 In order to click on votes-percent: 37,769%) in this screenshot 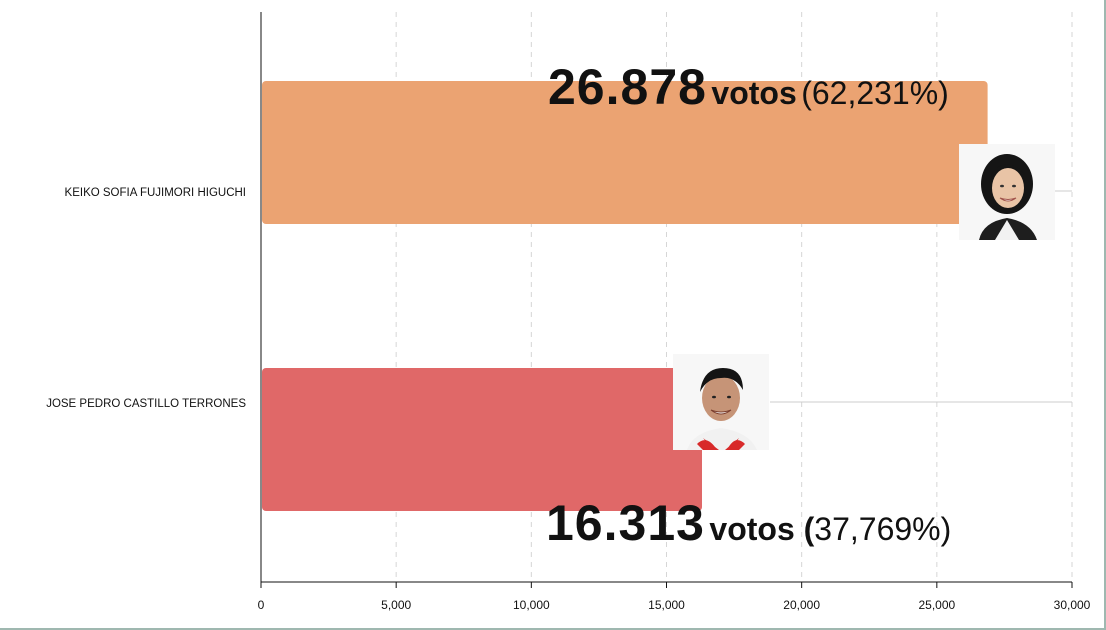, I will do `click(883, 529)`.